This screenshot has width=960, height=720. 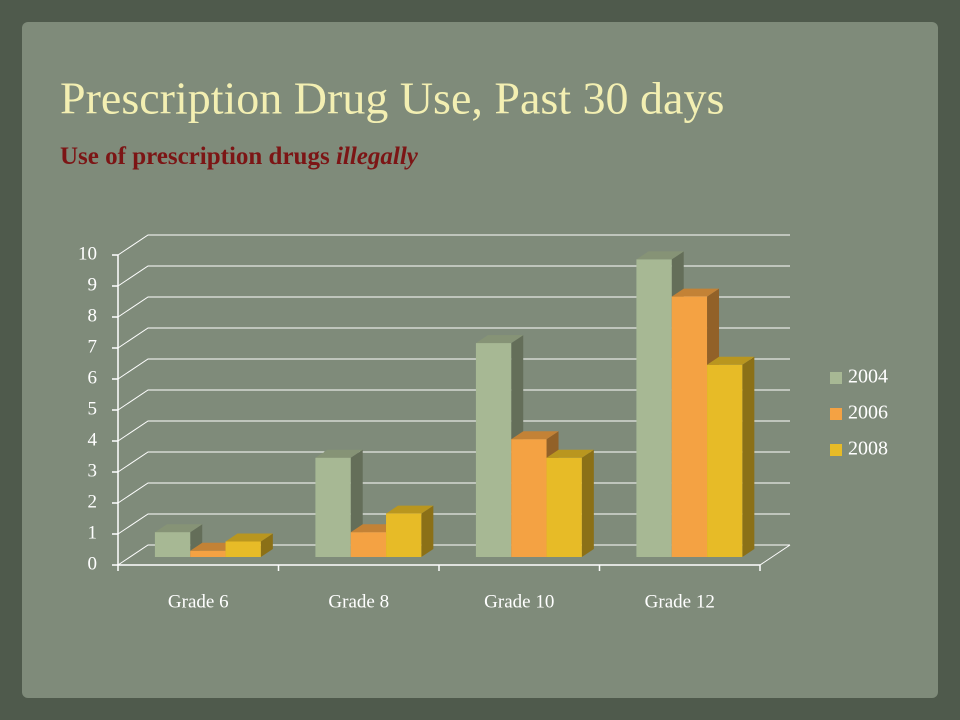 What do you see at coordinates (377, 156) in the screenshot?
I see `subtitle-emphasis: illegally` at bounding box center [377, 156].